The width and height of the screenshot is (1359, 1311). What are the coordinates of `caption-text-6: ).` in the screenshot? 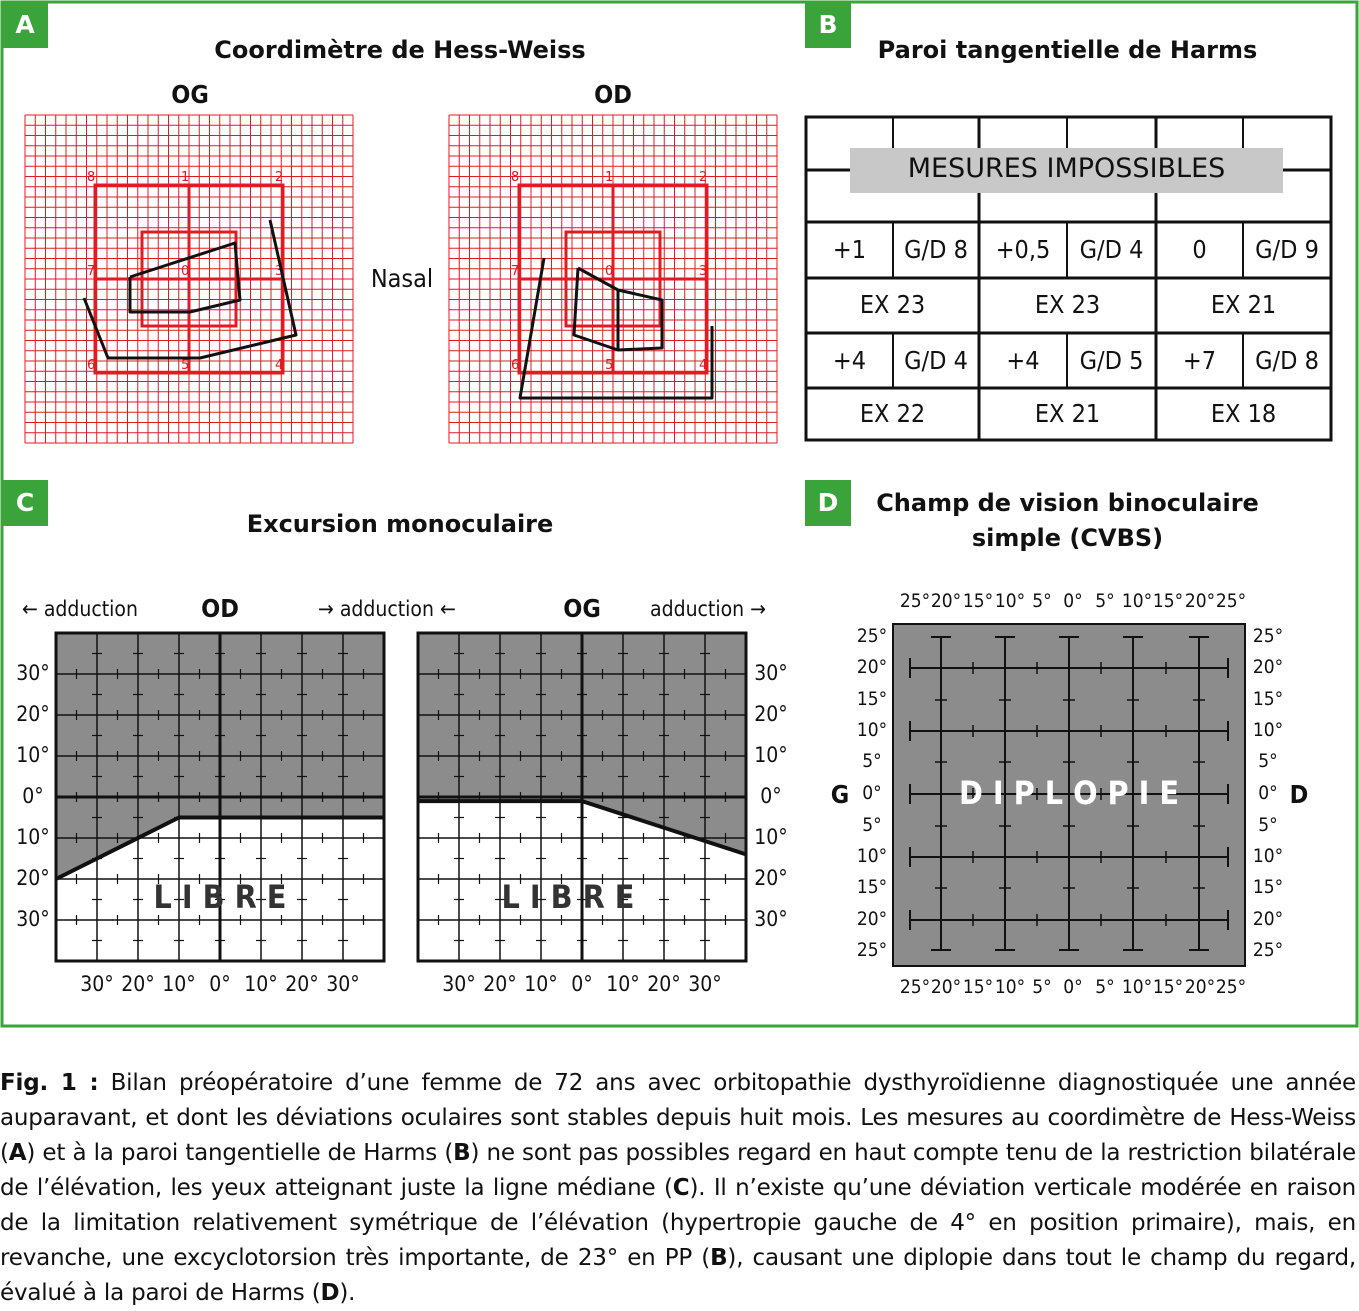 It's located at (347, 1293).